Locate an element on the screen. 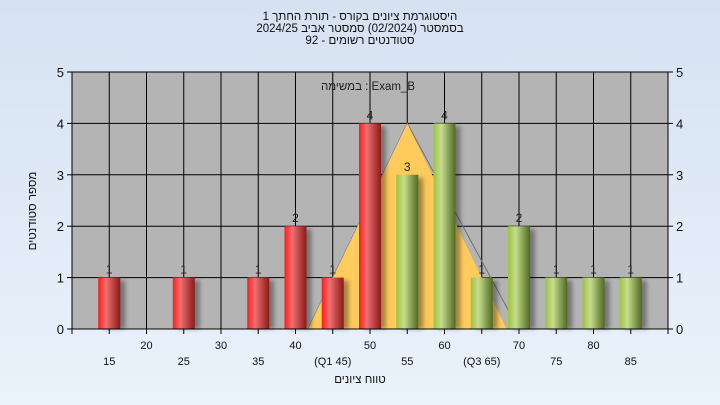 The image size is (720, 405). x-tick-label: 75 is located at coordinates (556, 362).